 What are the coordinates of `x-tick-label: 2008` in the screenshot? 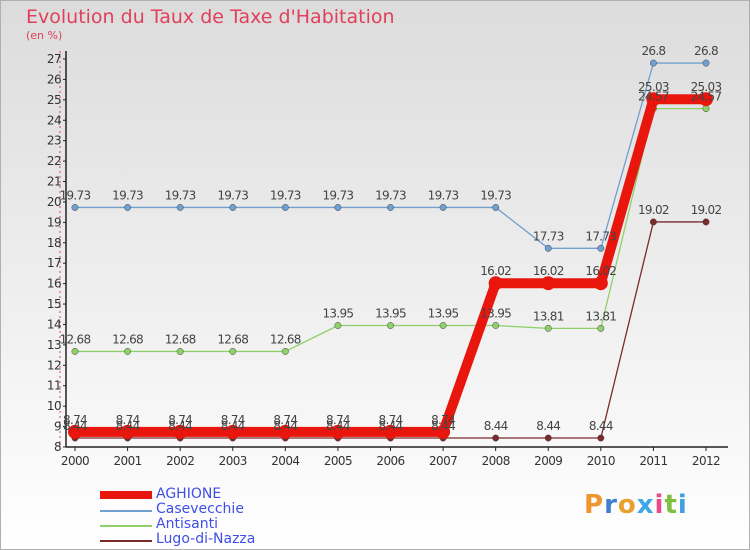 It's located at (496, 461).